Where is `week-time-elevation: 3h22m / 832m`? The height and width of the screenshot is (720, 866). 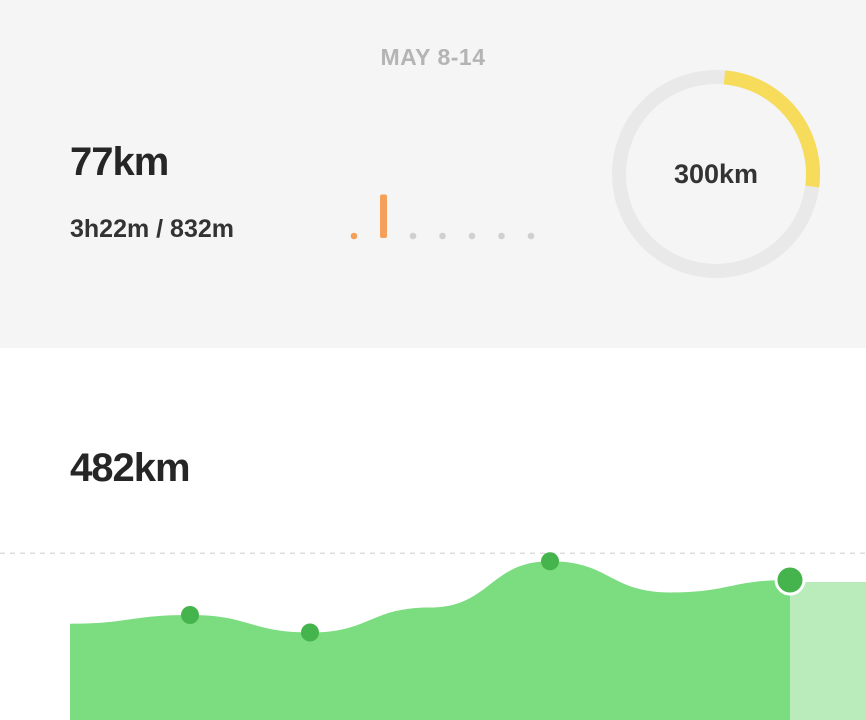
week-time-elevation: 3h22m / 832m is located at coordinates (152, 229).